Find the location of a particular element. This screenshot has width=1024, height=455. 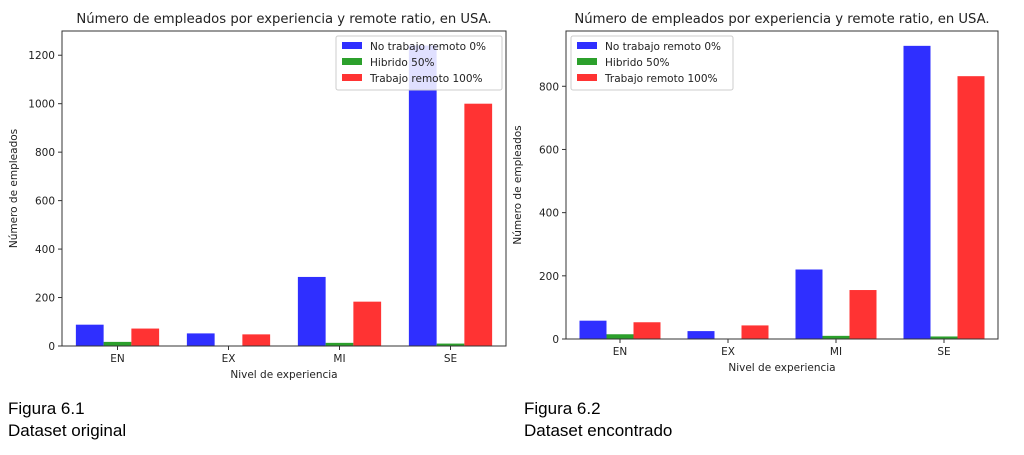

figure-description-2: Dataset encontrado is located at coordinates (598, 430).